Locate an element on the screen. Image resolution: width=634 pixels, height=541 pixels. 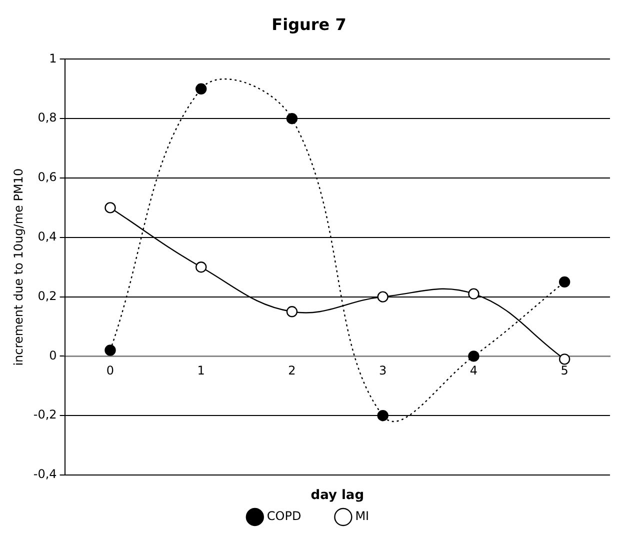
x-tick-label: 1 is located at coordinates (201, 371).